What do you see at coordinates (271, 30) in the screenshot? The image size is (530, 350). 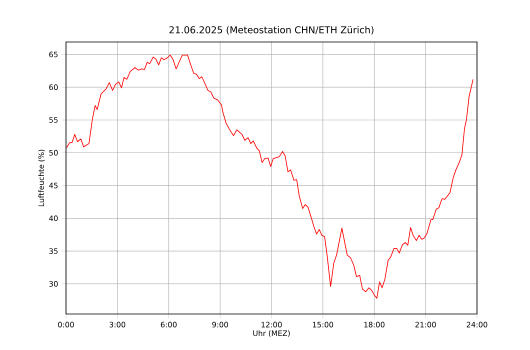 I see `chart-title: 21.06.2025 (Meteostation CHN/ETH Zürich)` at bounding box center [271, 30].